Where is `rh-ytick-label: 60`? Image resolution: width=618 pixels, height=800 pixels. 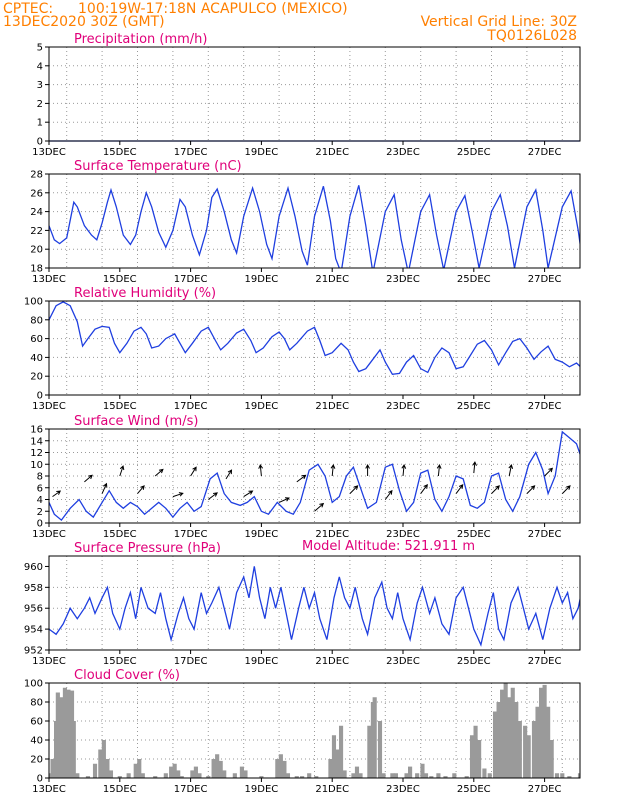 rh-ytick-label: 60 is located at coordinates (36, 339).